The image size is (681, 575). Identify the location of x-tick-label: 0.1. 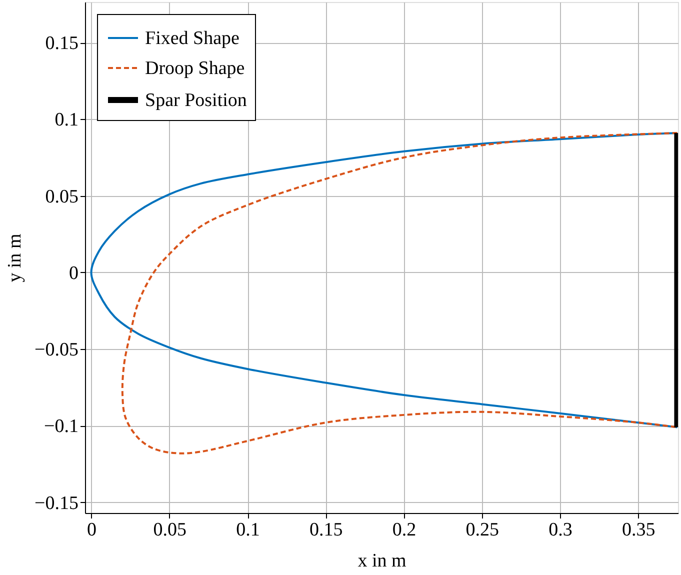
(248, 530).